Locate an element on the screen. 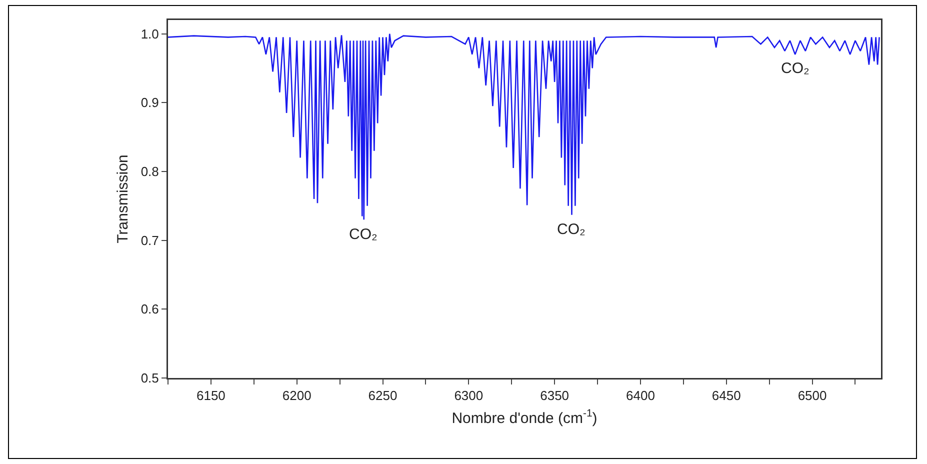 The image size is (927, 464). y-tick-label: 0.6 is located at coordinates (149, 309).